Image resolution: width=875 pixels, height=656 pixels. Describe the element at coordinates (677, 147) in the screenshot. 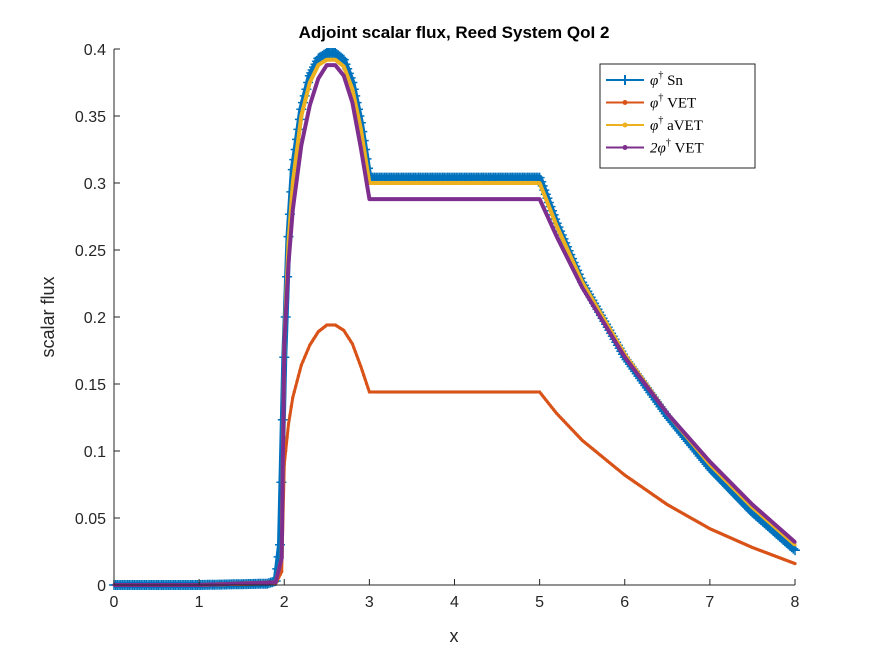

I see `legend-label: 2φ† VET` at that location.